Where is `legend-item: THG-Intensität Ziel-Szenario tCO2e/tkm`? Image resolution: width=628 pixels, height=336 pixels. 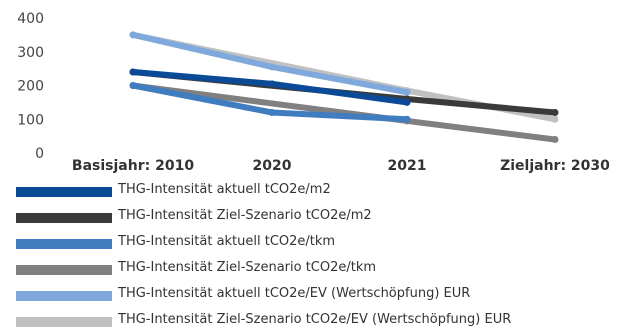 legend-item: THG-Intensität Ziel-Szenario tCO2e/tkm is located at coordinates (312, 271).